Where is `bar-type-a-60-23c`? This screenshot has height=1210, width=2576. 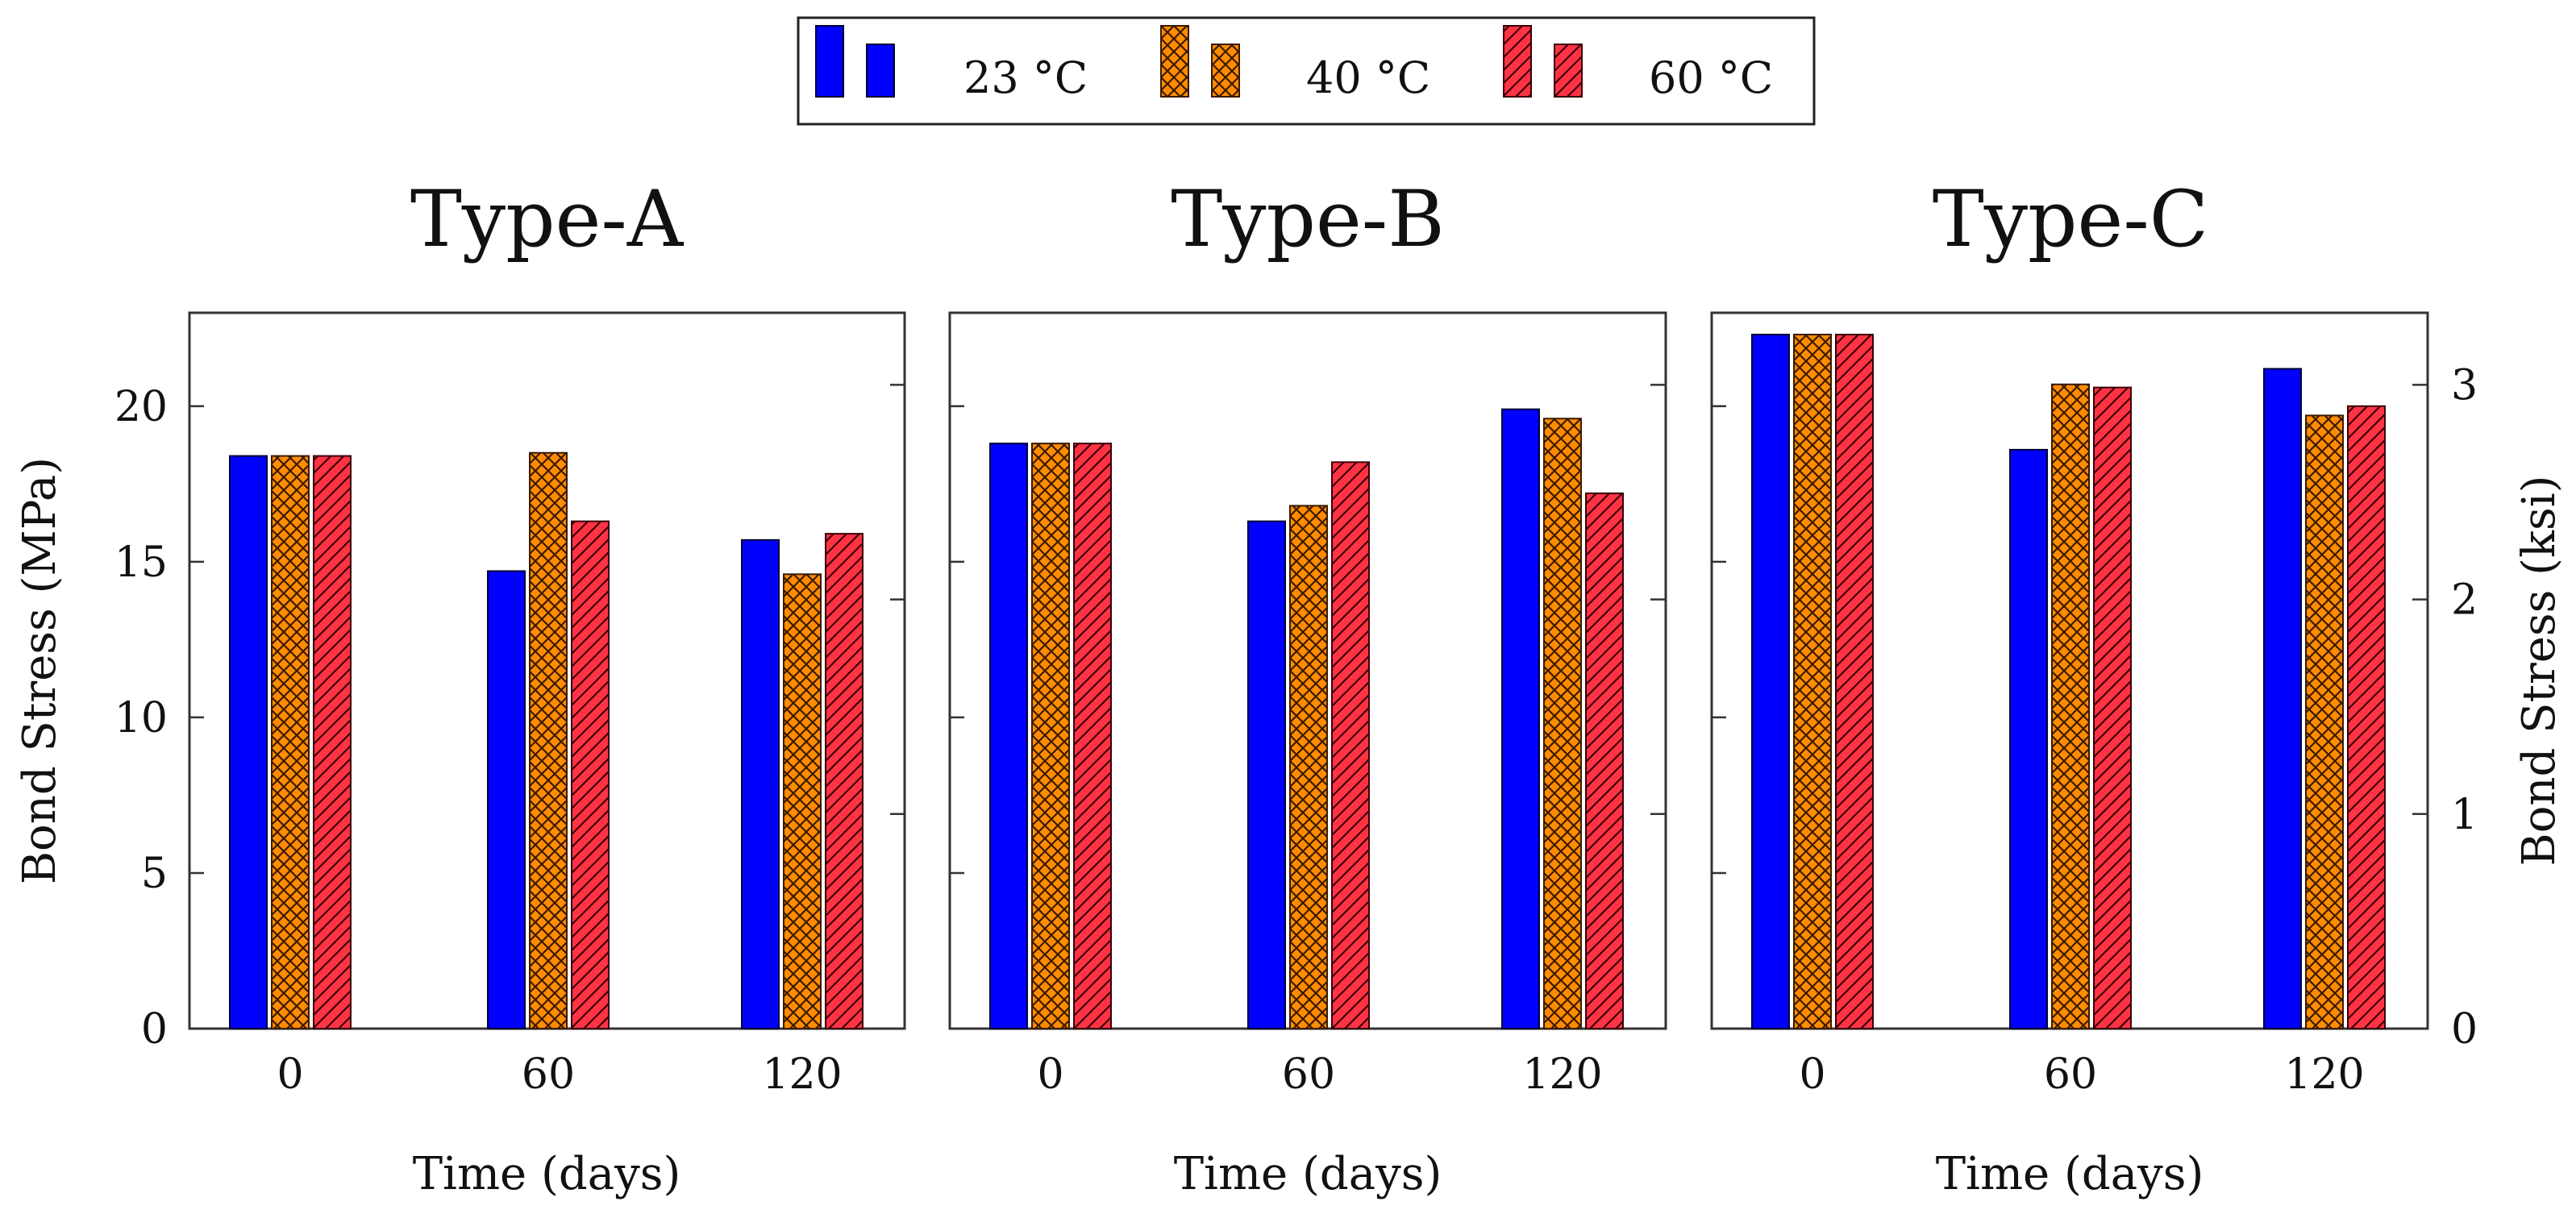 bar-type-a-60-23c is located at coordinates (507, 799).